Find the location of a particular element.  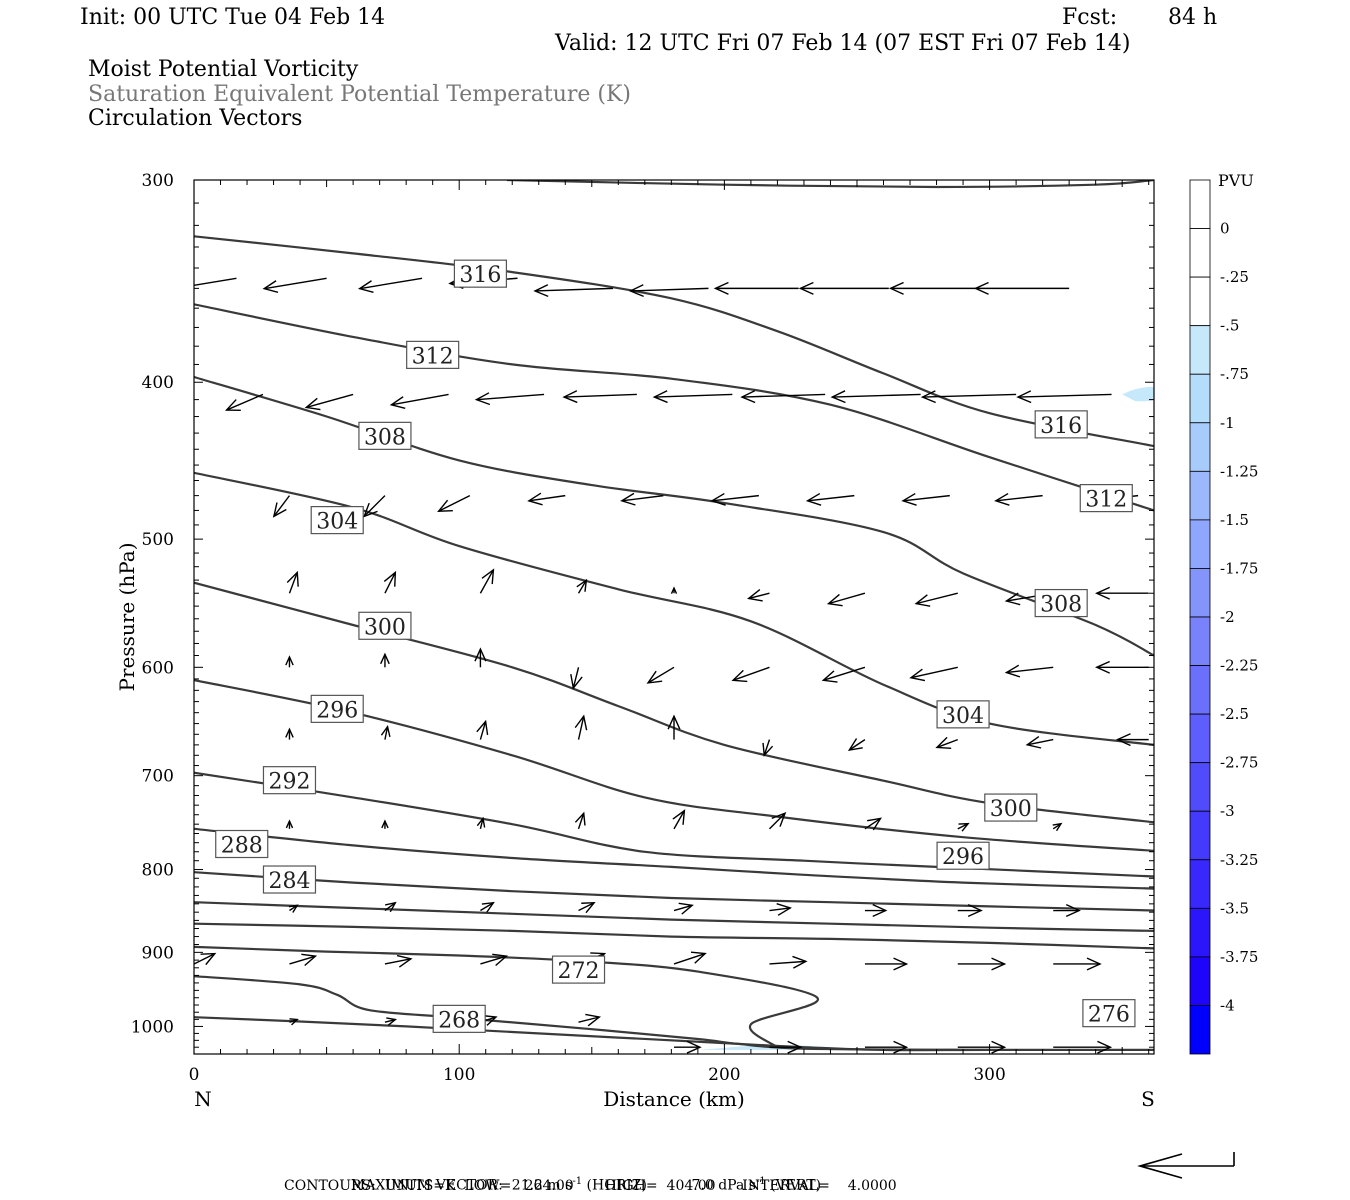

horiz-max-value: 21.2 is located at coordinates (527, 1185).